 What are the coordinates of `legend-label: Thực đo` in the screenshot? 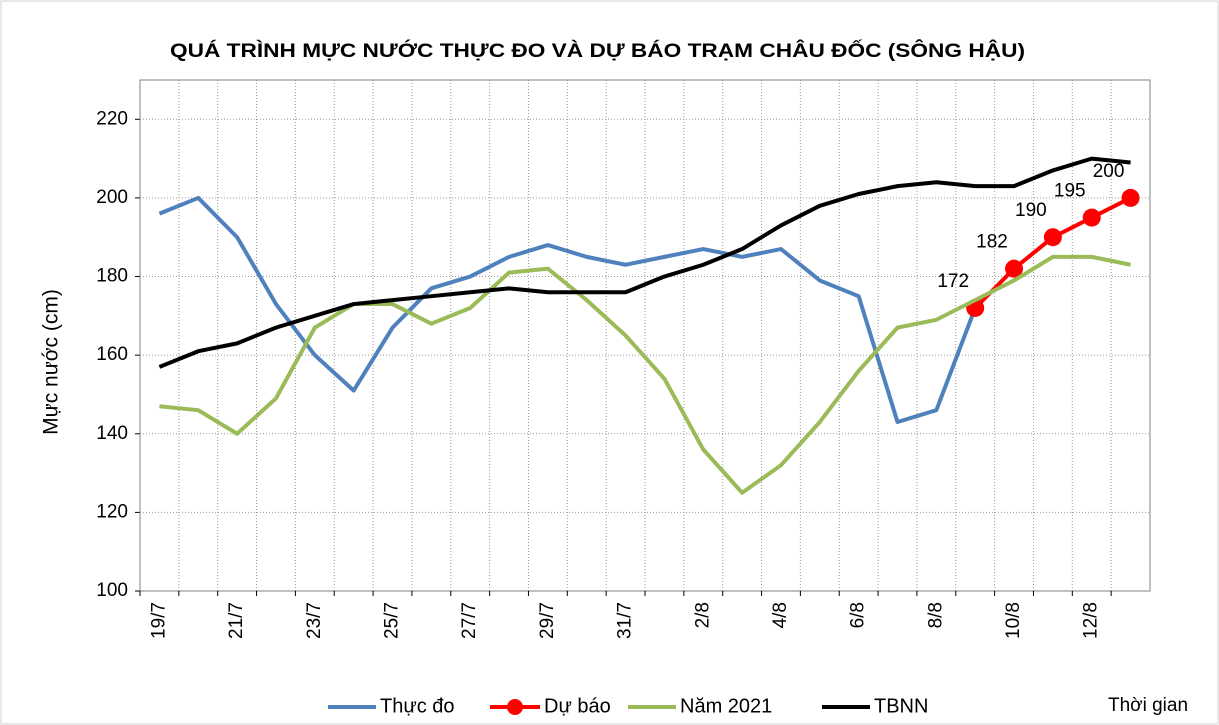 It's located at (417, 706).